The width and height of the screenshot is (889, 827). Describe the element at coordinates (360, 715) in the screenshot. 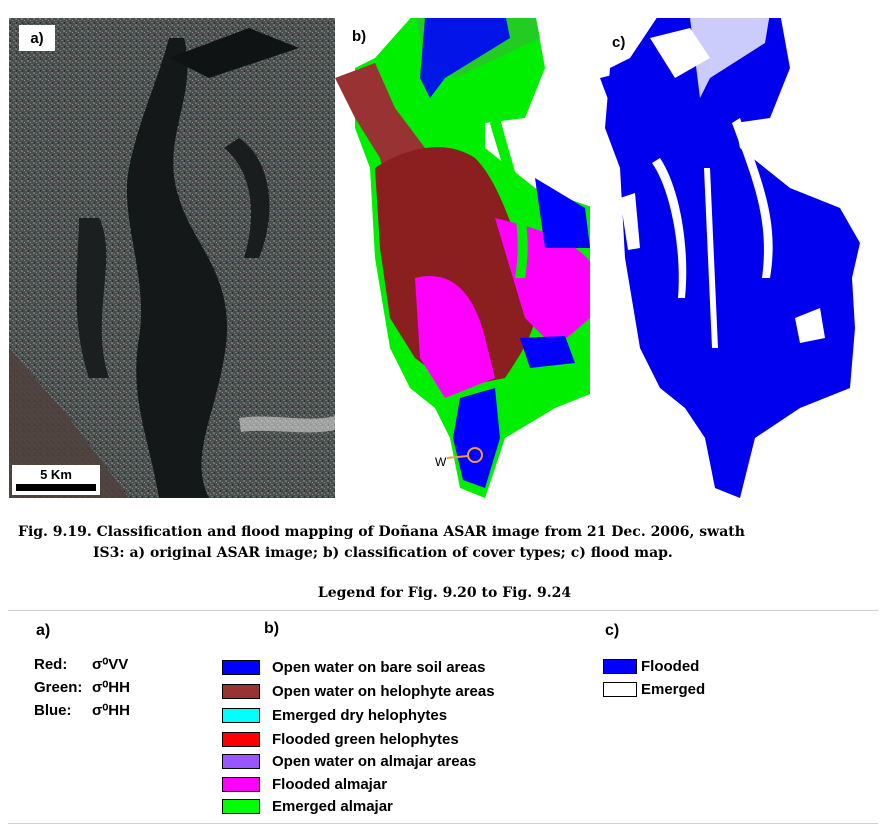

I see `legend-label: Emerged dry helophytes` at that location.